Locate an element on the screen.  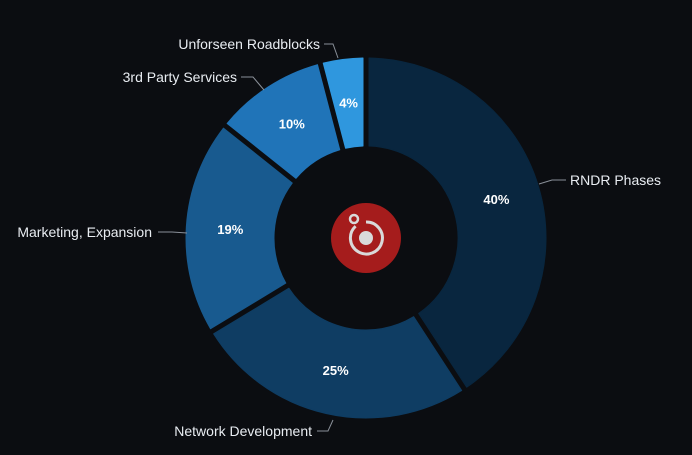
slice-network-development is located at coordinates (338, 353).